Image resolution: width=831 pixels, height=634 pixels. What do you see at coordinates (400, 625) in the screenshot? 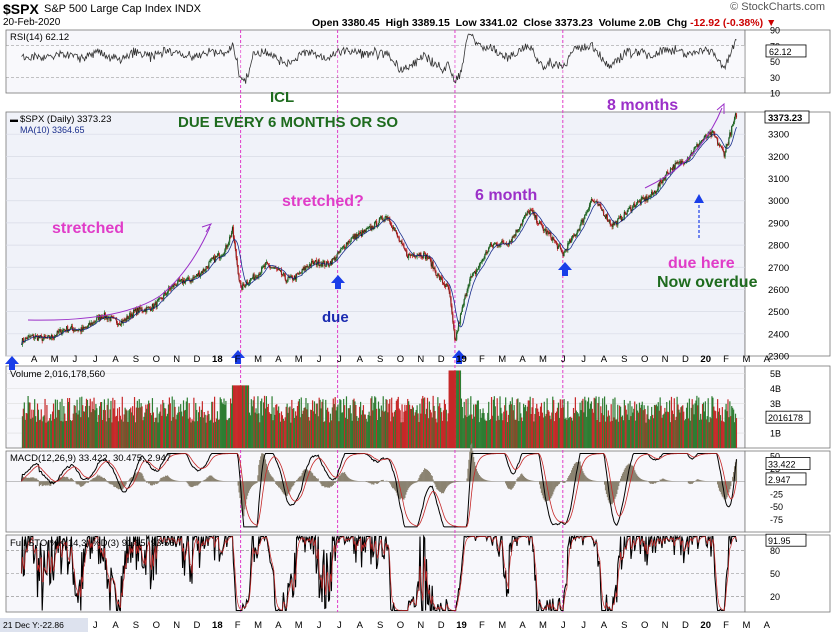
I see `sto-xtick-label: O` at bounding box center [400, 625].